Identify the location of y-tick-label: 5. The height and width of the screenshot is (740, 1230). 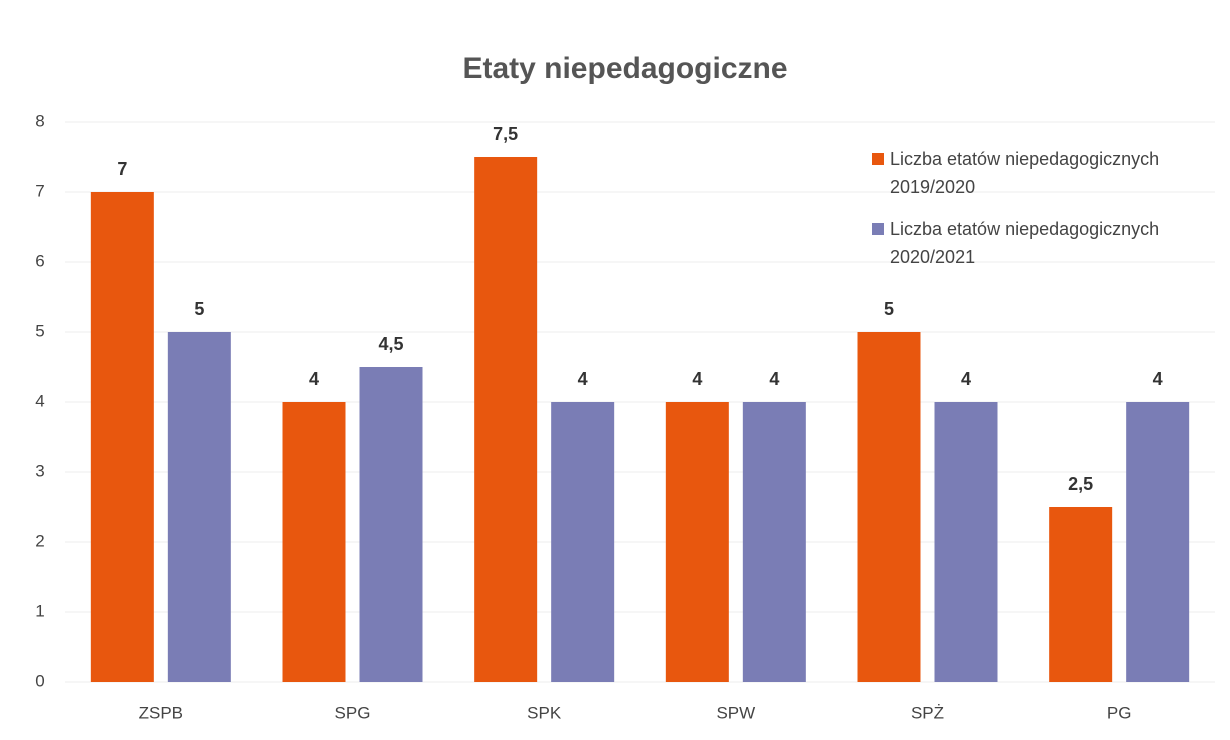
(39, 330).